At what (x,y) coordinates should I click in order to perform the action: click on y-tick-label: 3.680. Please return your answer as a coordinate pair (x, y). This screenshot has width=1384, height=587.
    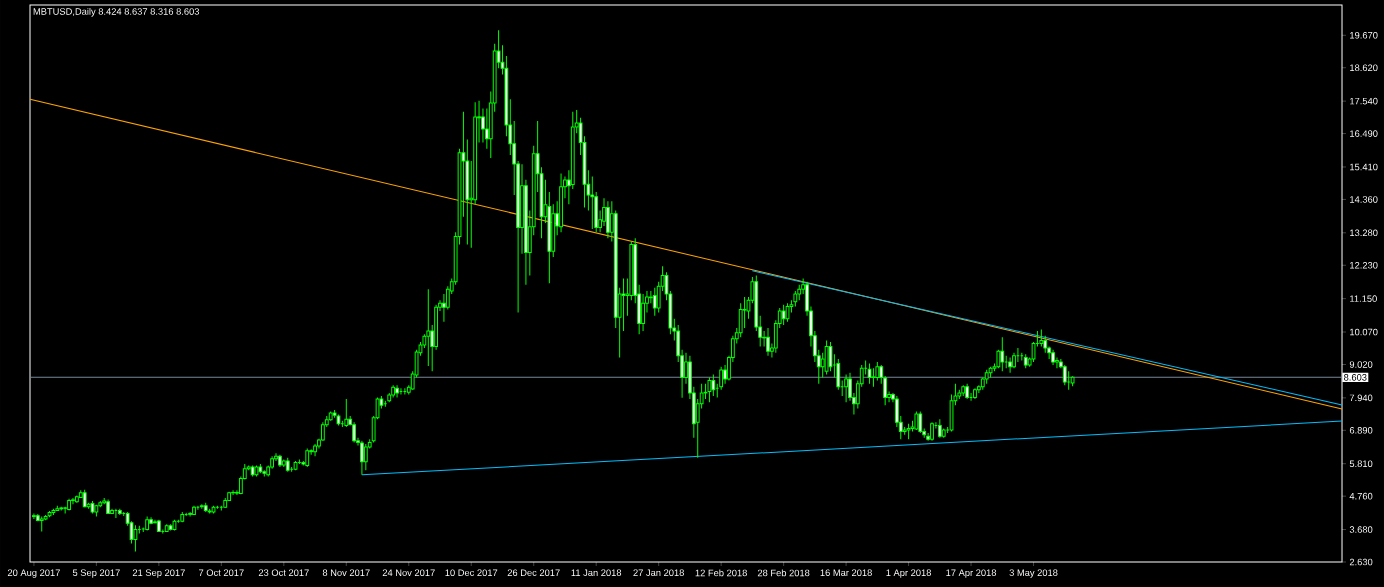
    Looking at the image, I should click on (1361, 529).